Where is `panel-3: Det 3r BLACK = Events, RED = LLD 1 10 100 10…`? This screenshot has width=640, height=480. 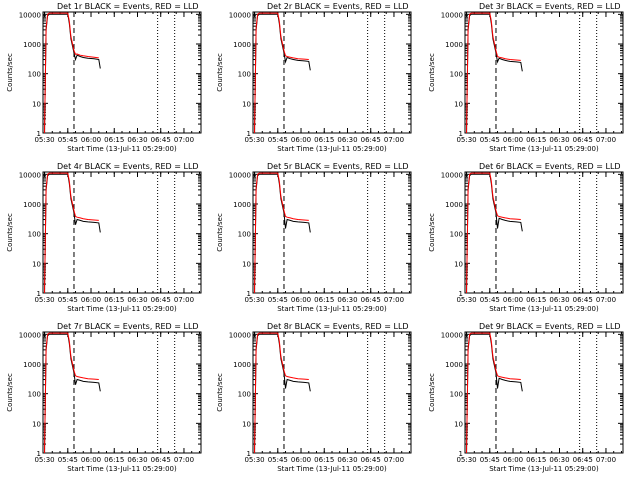
panel-3: Det 3r BLACK = Events, RED = LLD 1 10 100 10… is located at coordinates (526, 77).